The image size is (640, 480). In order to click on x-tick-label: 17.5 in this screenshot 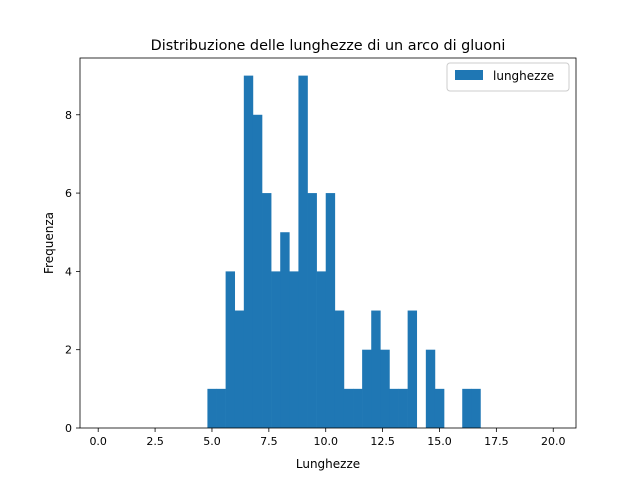, I will do `click(496, 441)`.